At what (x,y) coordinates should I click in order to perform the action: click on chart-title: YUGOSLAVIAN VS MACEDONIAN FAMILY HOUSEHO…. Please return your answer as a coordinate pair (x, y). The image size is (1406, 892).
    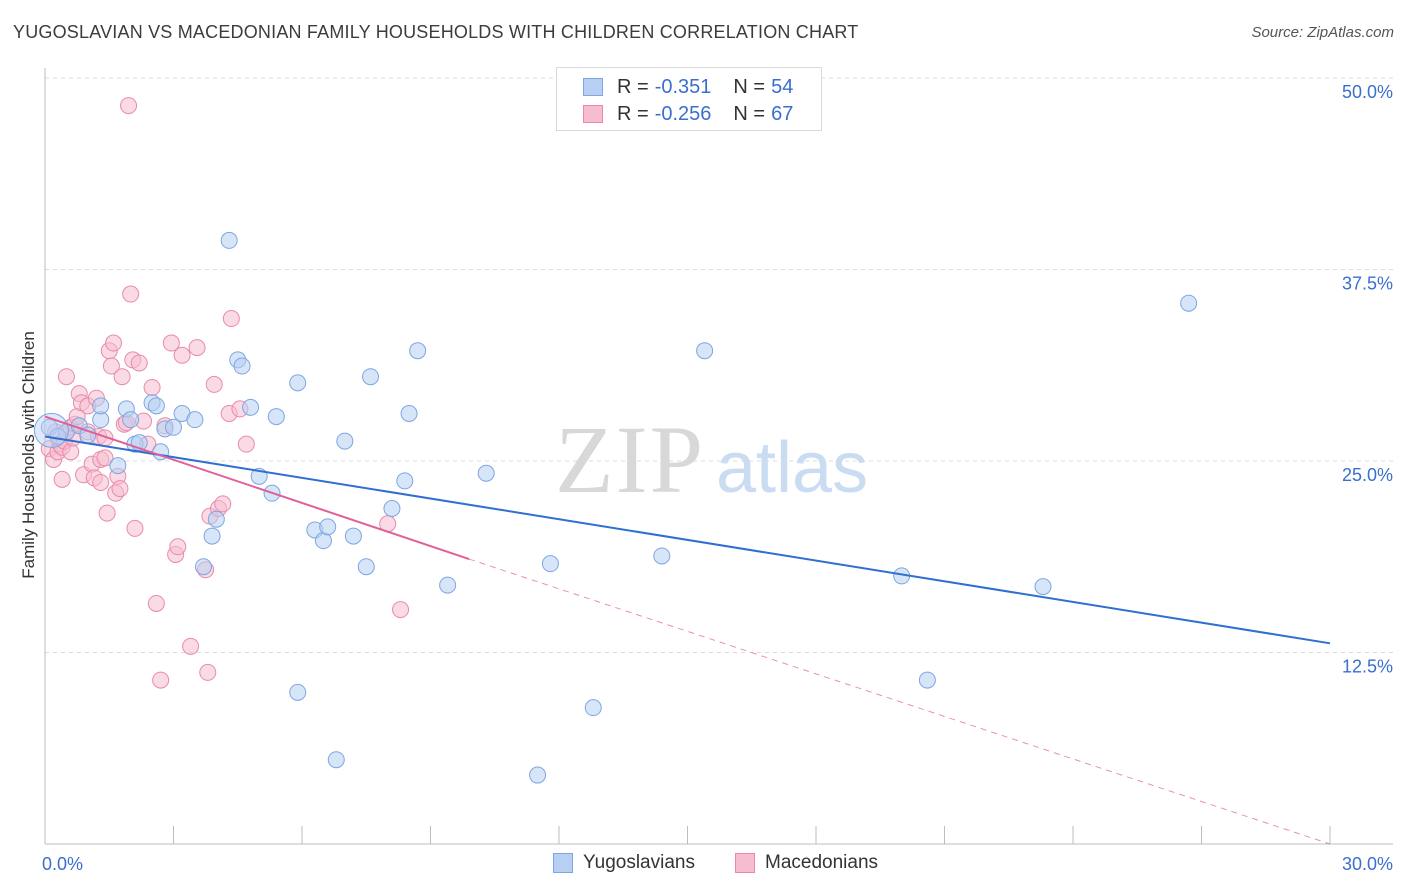
    Looking at the image, I should click on (436, 32).